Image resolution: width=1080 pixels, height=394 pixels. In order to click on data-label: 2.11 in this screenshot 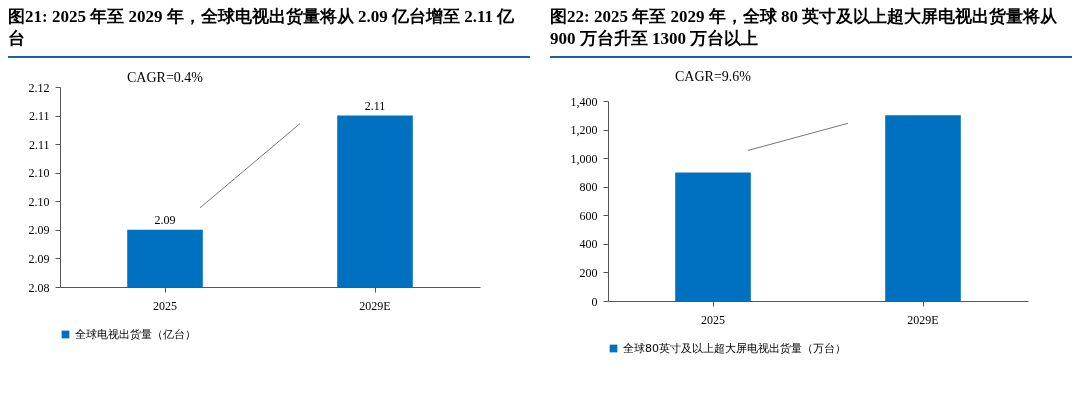, I will do `click(375, 105)`.